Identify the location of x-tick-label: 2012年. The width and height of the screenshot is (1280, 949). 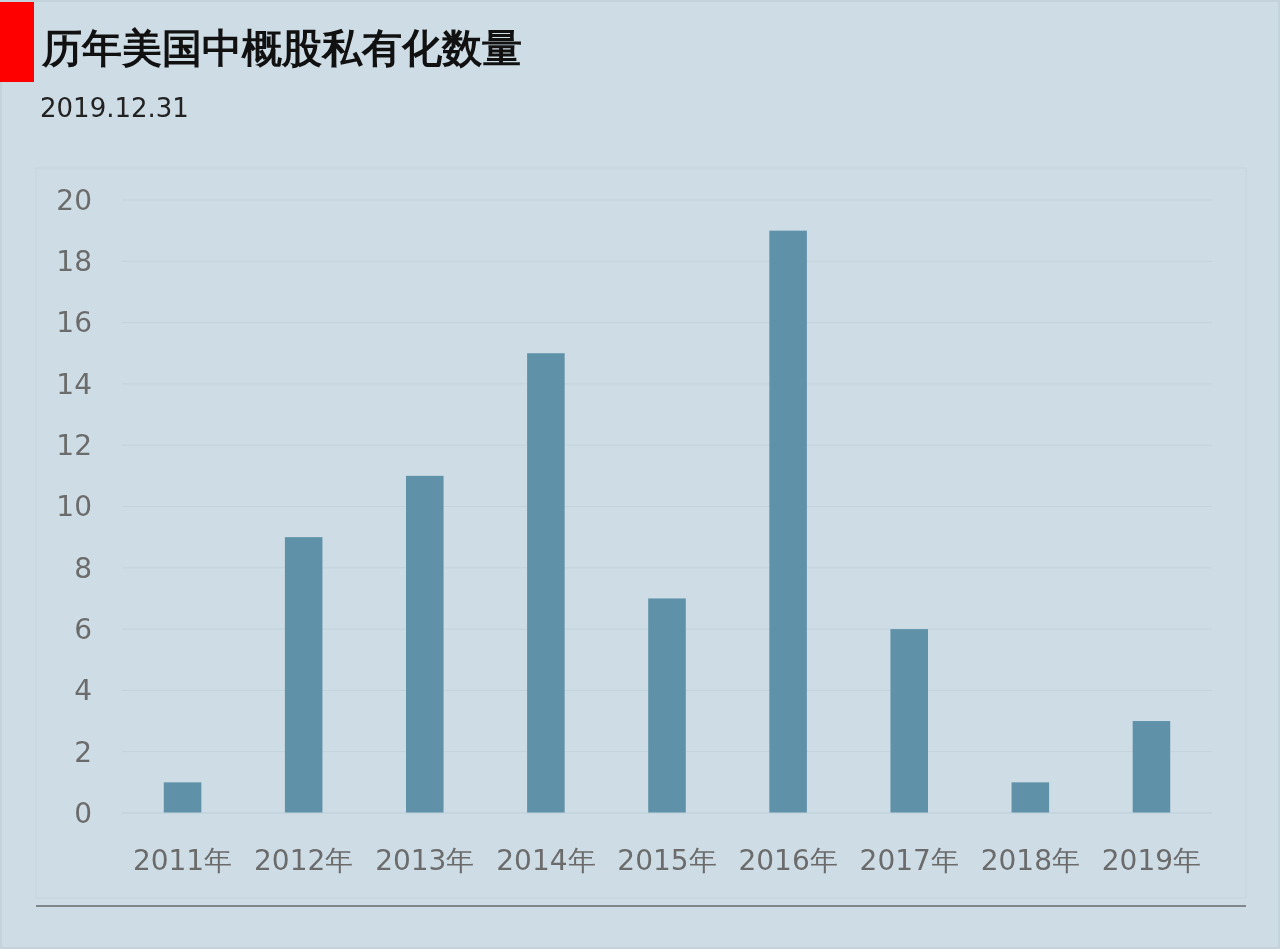
(304, 860).